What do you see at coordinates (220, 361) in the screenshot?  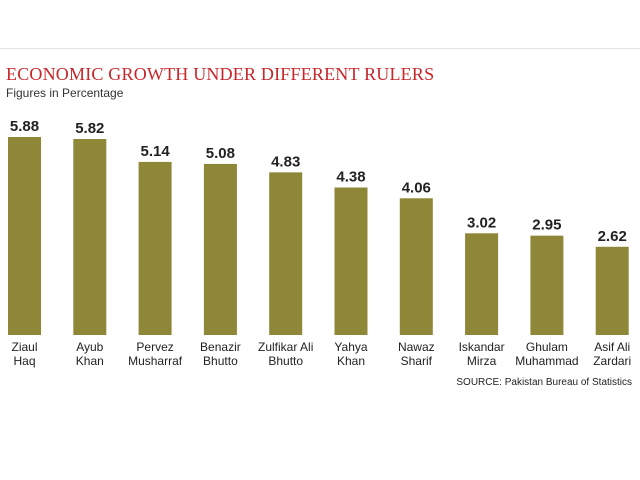 I see `category-label-3-line-1: Bhutto` at bounding box center [220, 361].